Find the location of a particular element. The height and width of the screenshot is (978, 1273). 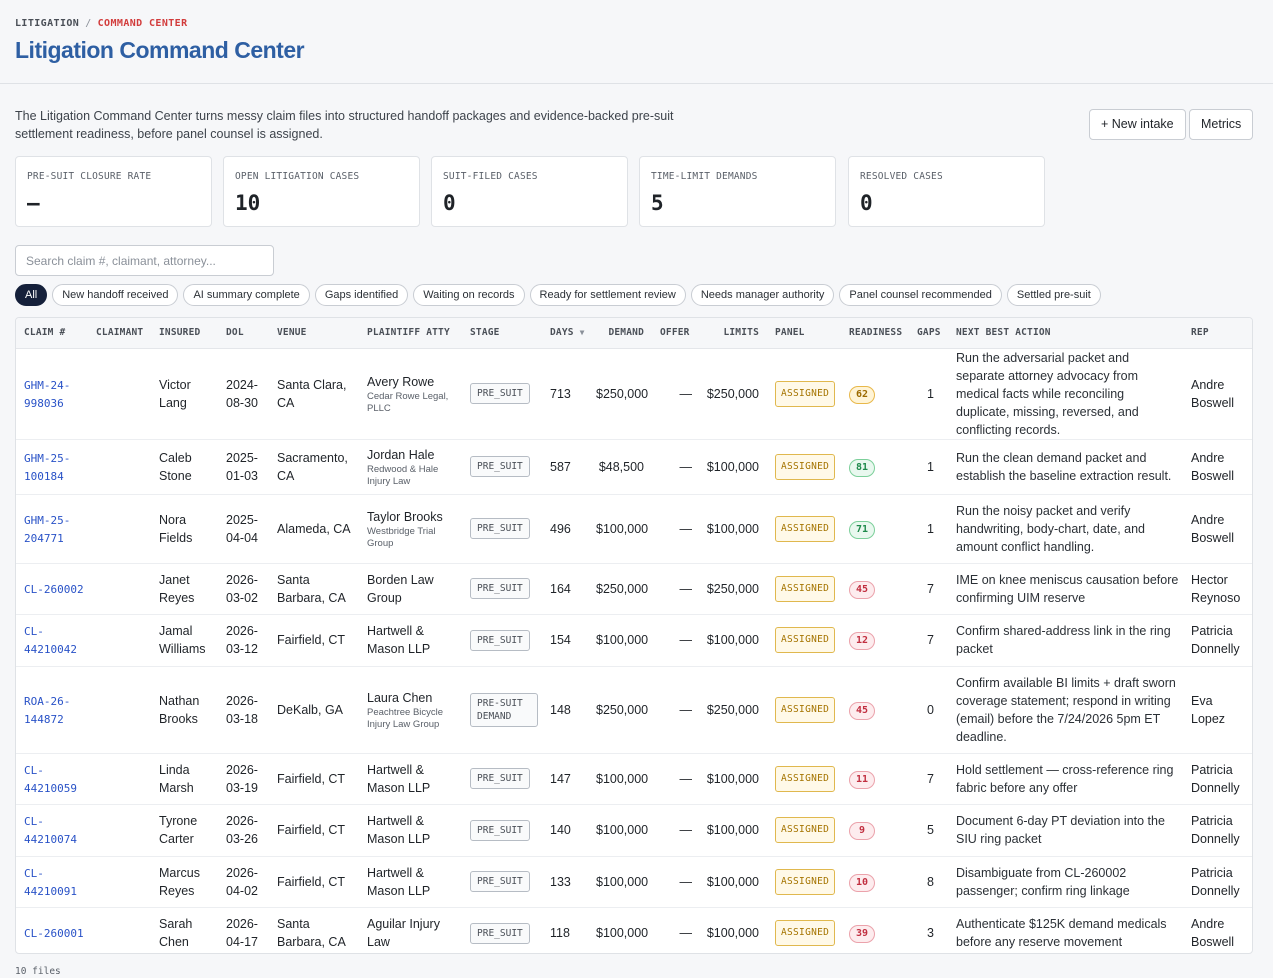

readiness-cell: 62 is located at coordinates (875, 394).